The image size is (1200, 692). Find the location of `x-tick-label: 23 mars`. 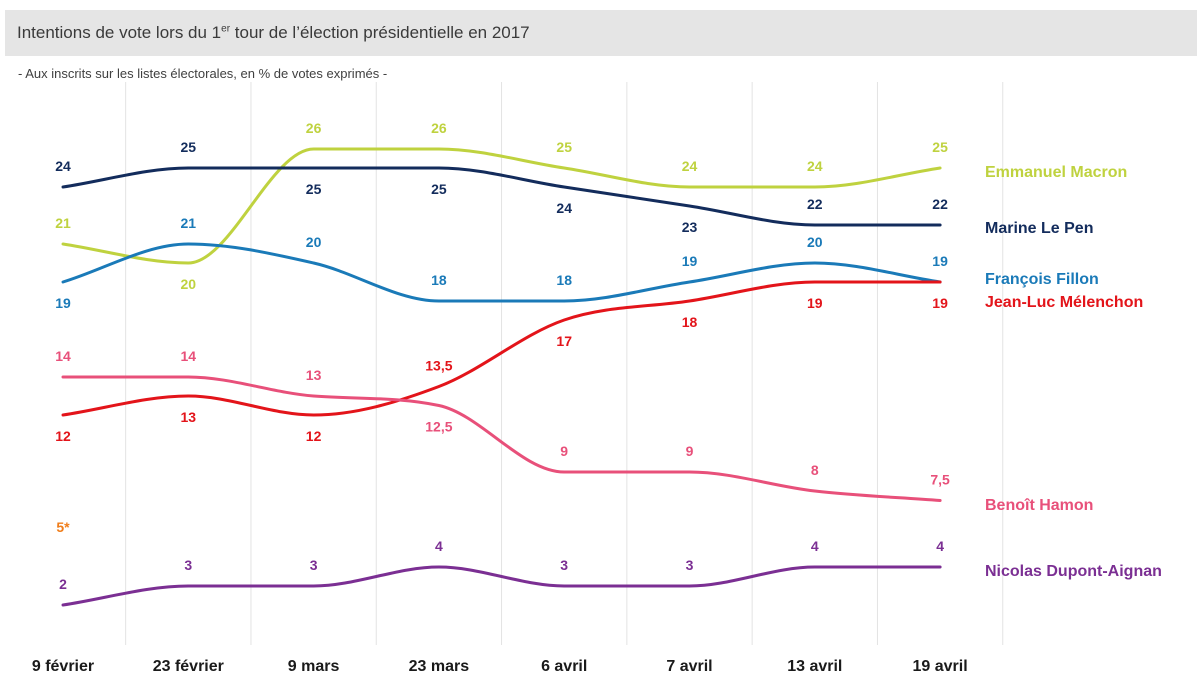

x-tick-label: 23 mars is located at coordinates (439, 666).